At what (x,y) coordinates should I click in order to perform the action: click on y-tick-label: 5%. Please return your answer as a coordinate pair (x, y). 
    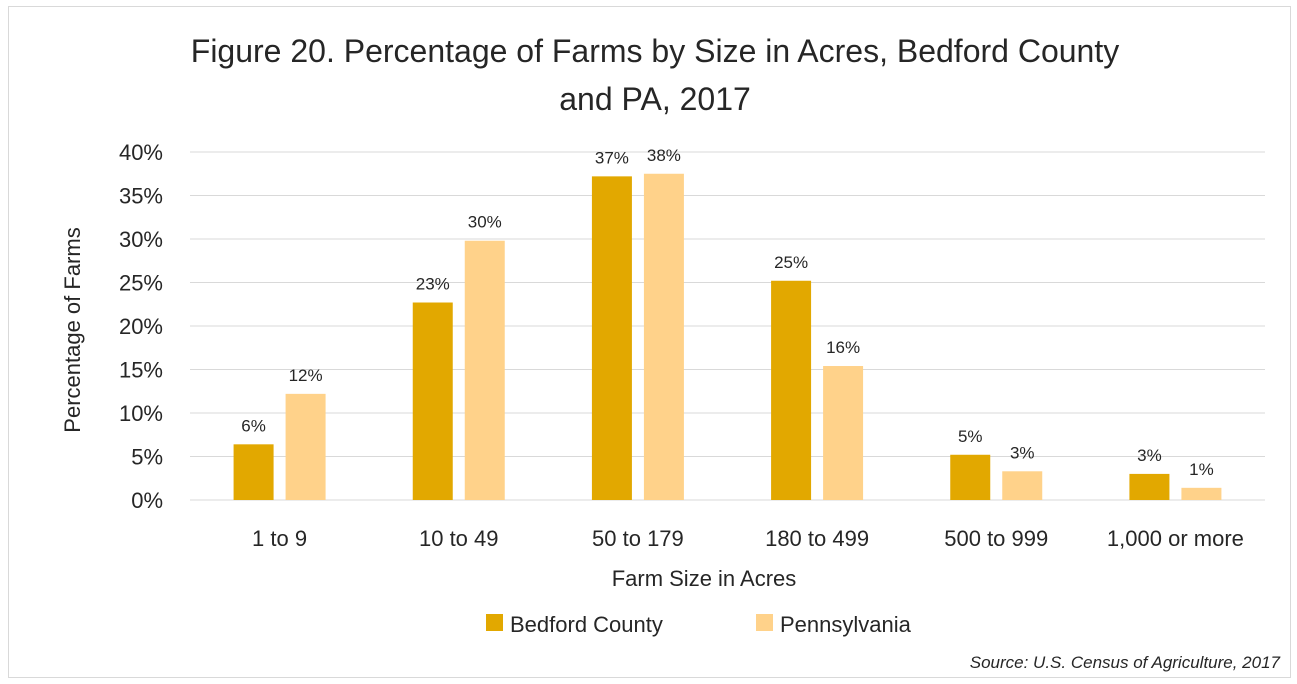
    Looking at the image, I should click on (147, 457).